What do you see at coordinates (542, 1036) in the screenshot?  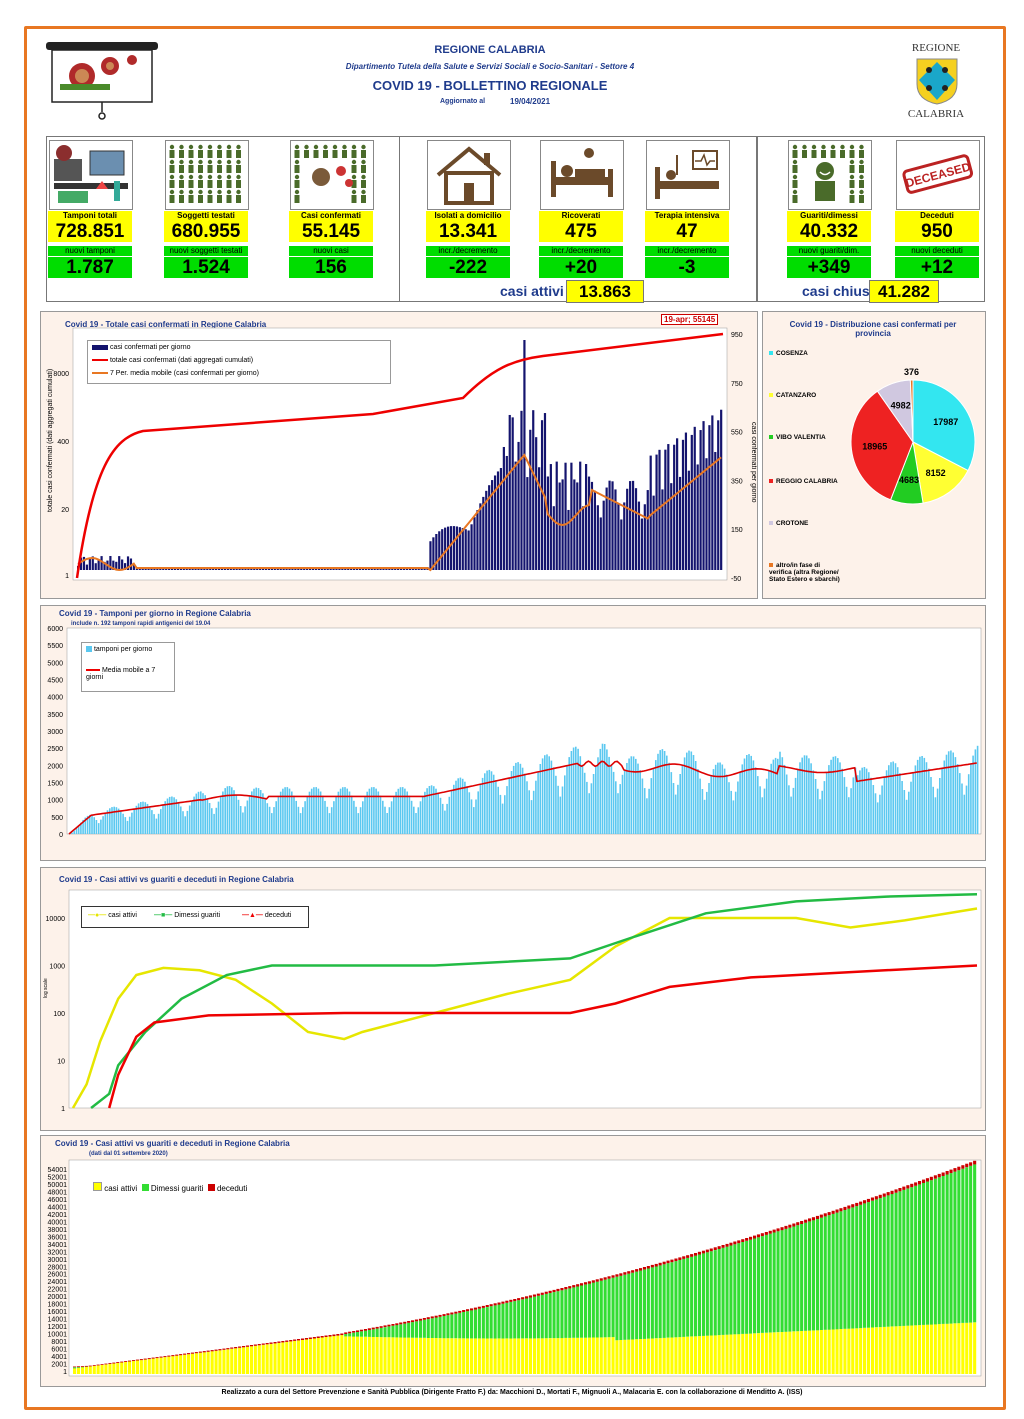 I see `chart4-deceased-line` at bounding box center [542, 1036].